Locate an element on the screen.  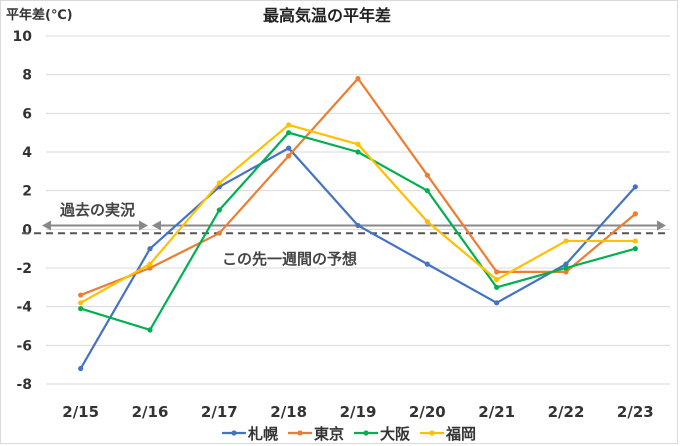
annotation-past: 過去の実況 is located at coordinates (97, 210).